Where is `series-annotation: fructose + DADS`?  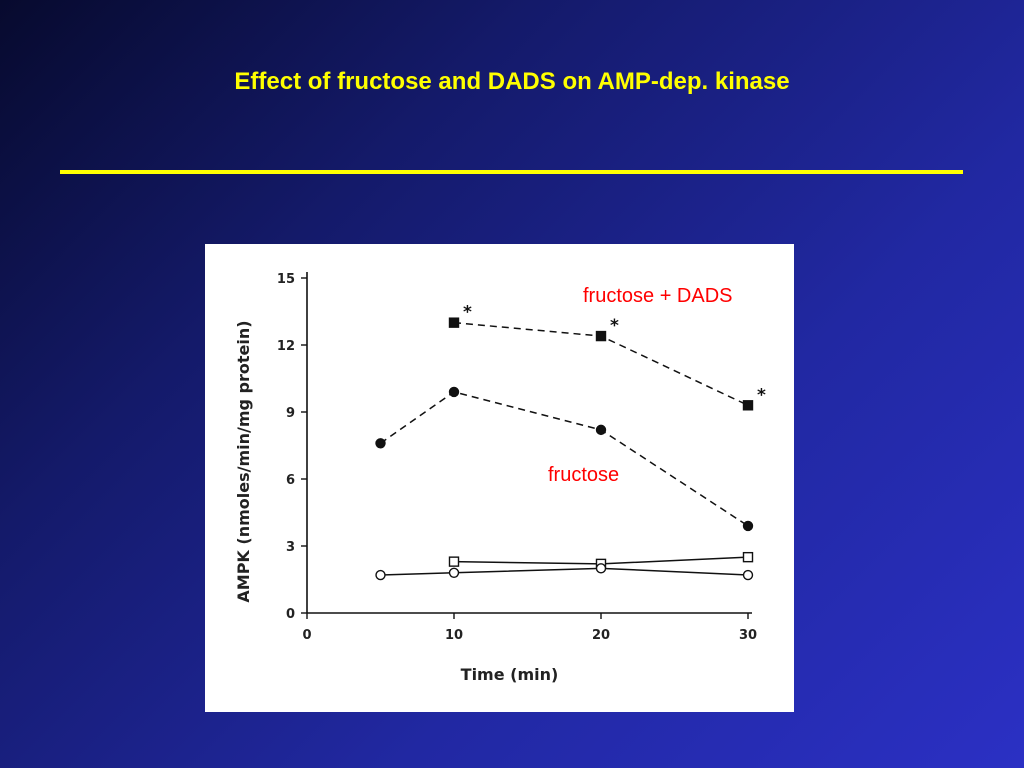 series-annotation: fructose + DADS is located at coordinates (658, 296).